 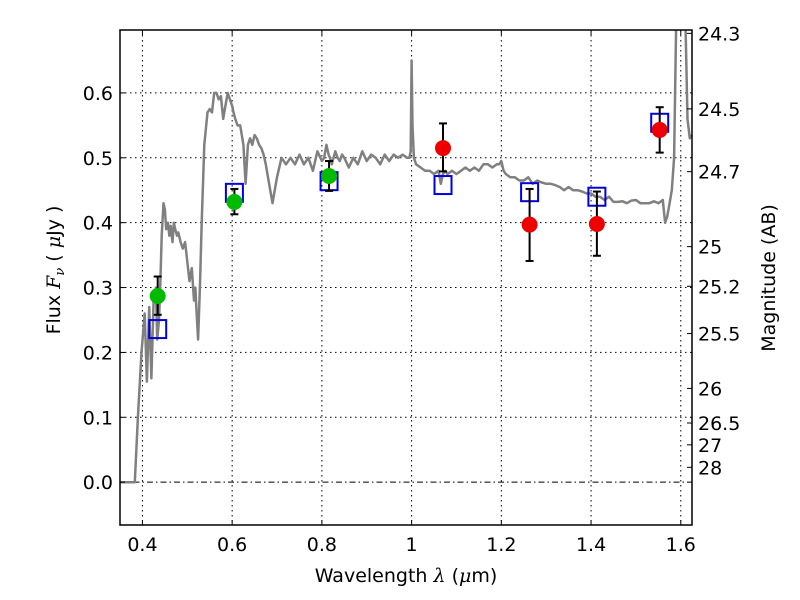 I want to click on right-tick-label: 26.5, so click(x=719, y=424).